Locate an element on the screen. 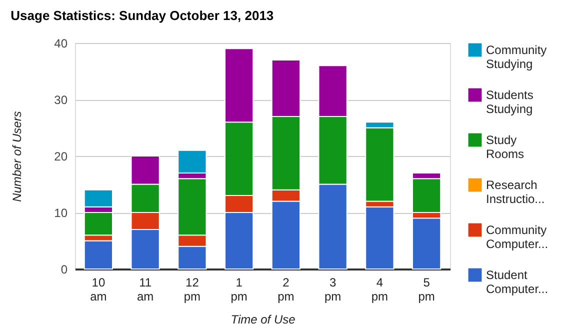 The image size is (580, 332). legend-label: Study Rooms is located at coordinates (505, 147).